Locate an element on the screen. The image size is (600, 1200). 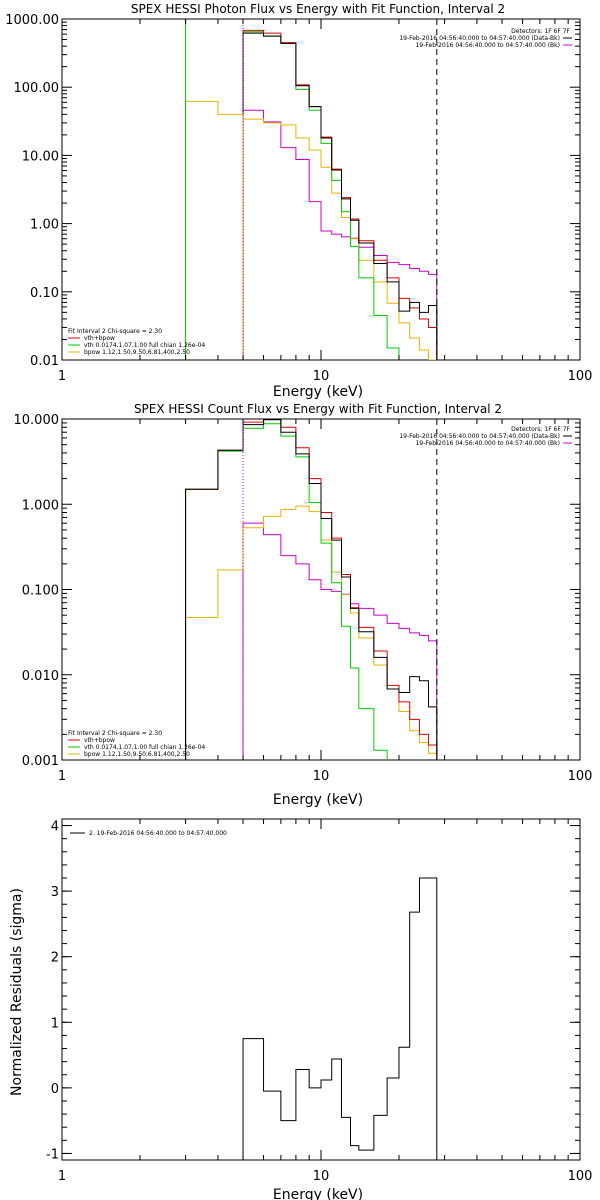
panel2-series-bk is located at coordinates (340, 641).